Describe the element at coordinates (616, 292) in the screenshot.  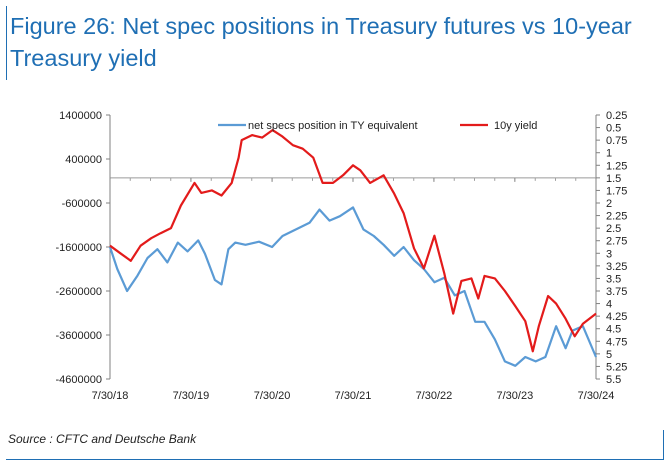
I see `right-tick-label: 3.75` at that location.